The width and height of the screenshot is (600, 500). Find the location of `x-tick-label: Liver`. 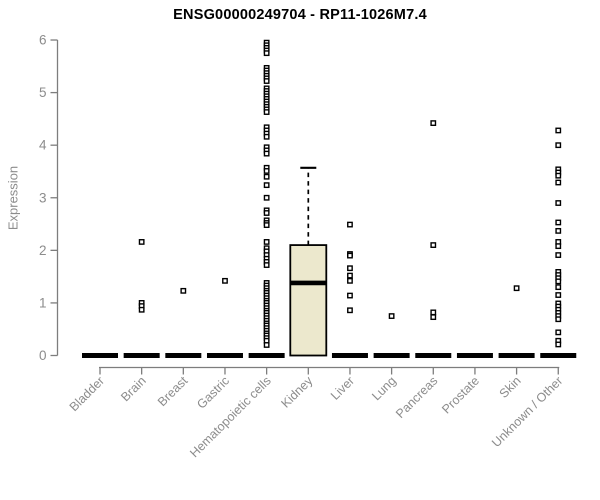

x-tick-label: Liver is located at coordinates (342, 388).